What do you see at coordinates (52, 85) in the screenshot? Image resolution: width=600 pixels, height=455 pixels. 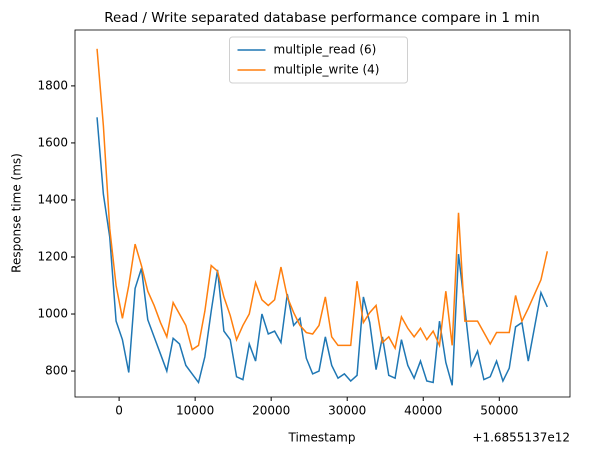 I see `y-tick-label: 1800` at bounding box center [52, 85].